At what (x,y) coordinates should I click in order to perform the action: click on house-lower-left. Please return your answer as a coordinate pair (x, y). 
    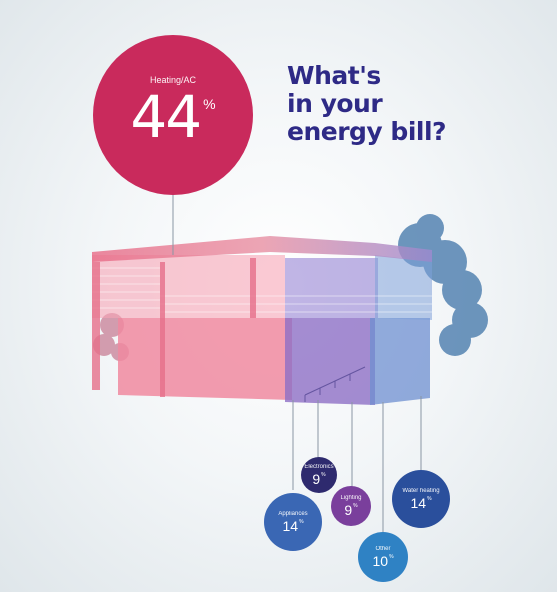
    Looking at the image, I should click on (205, 359).